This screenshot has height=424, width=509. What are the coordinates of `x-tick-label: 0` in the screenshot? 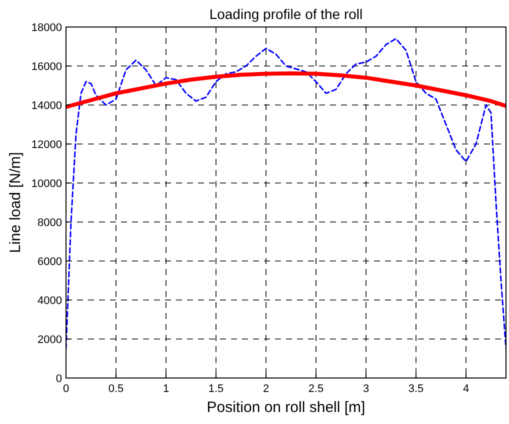 It's located at (66, 389).